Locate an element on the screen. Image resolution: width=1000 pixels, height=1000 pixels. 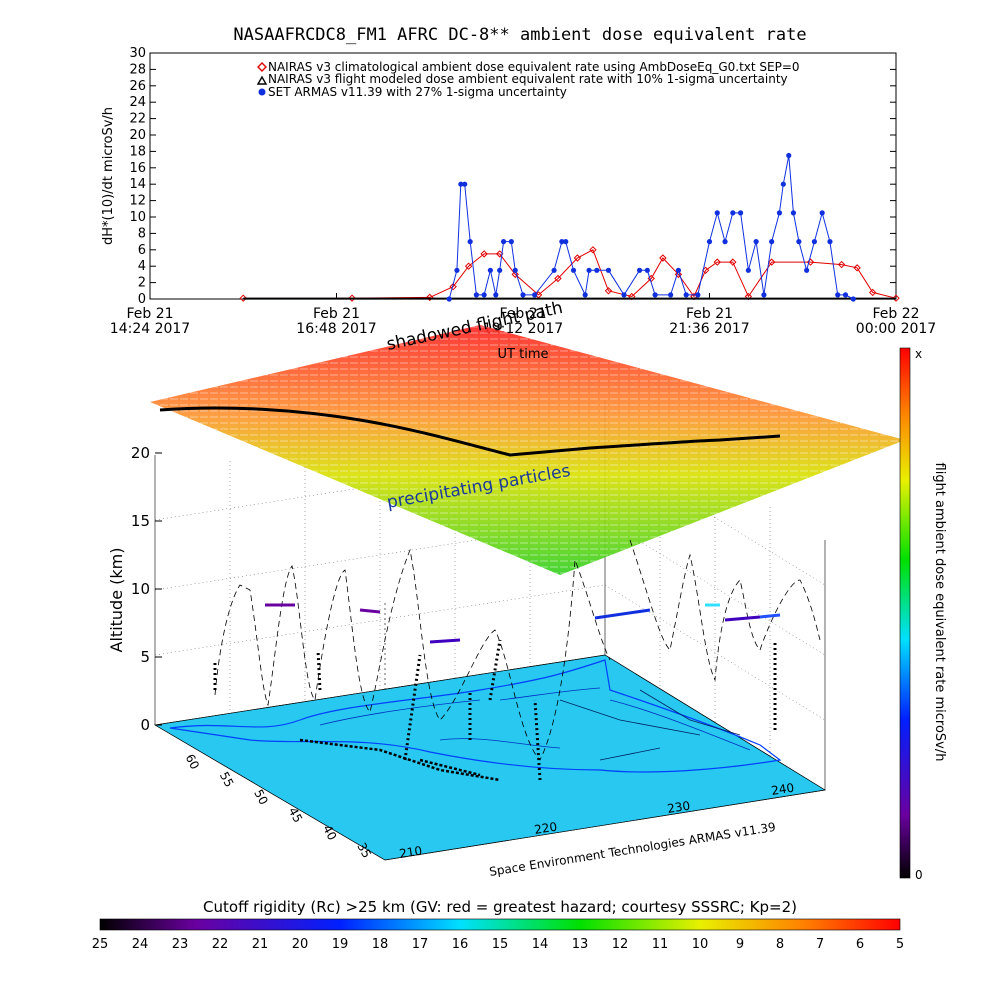
dose-colorbar-top: x is located at coordinates (918, 354).